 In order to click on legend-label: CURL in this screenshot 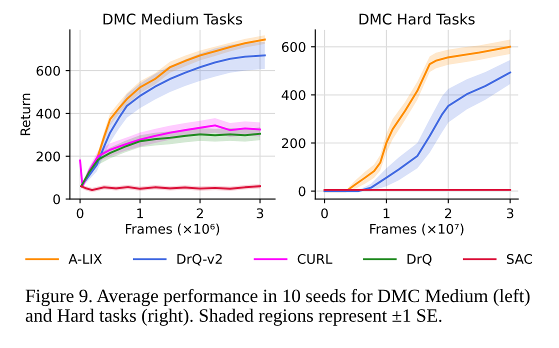, I will do `click(315, 259)`.